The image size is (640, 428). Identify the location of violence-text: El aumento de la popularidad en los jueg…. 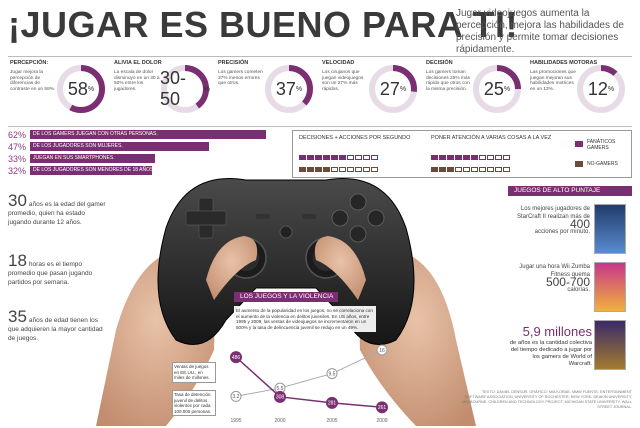
(305, 319).